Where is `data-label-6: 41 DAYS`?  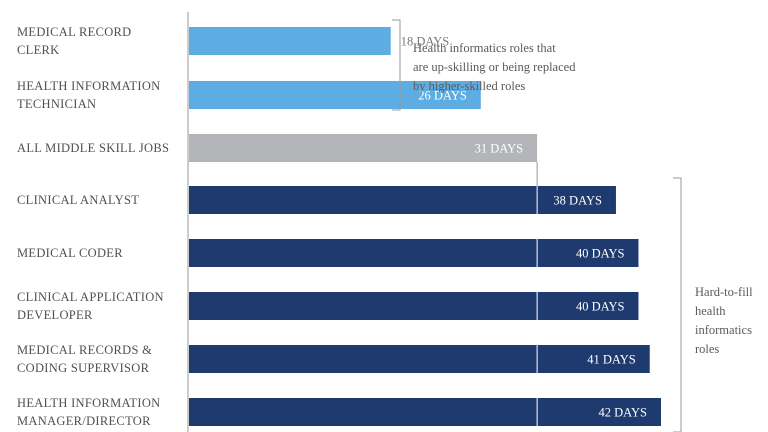
data-label-6: 41 DAYS is located at coordinates (611, 360).